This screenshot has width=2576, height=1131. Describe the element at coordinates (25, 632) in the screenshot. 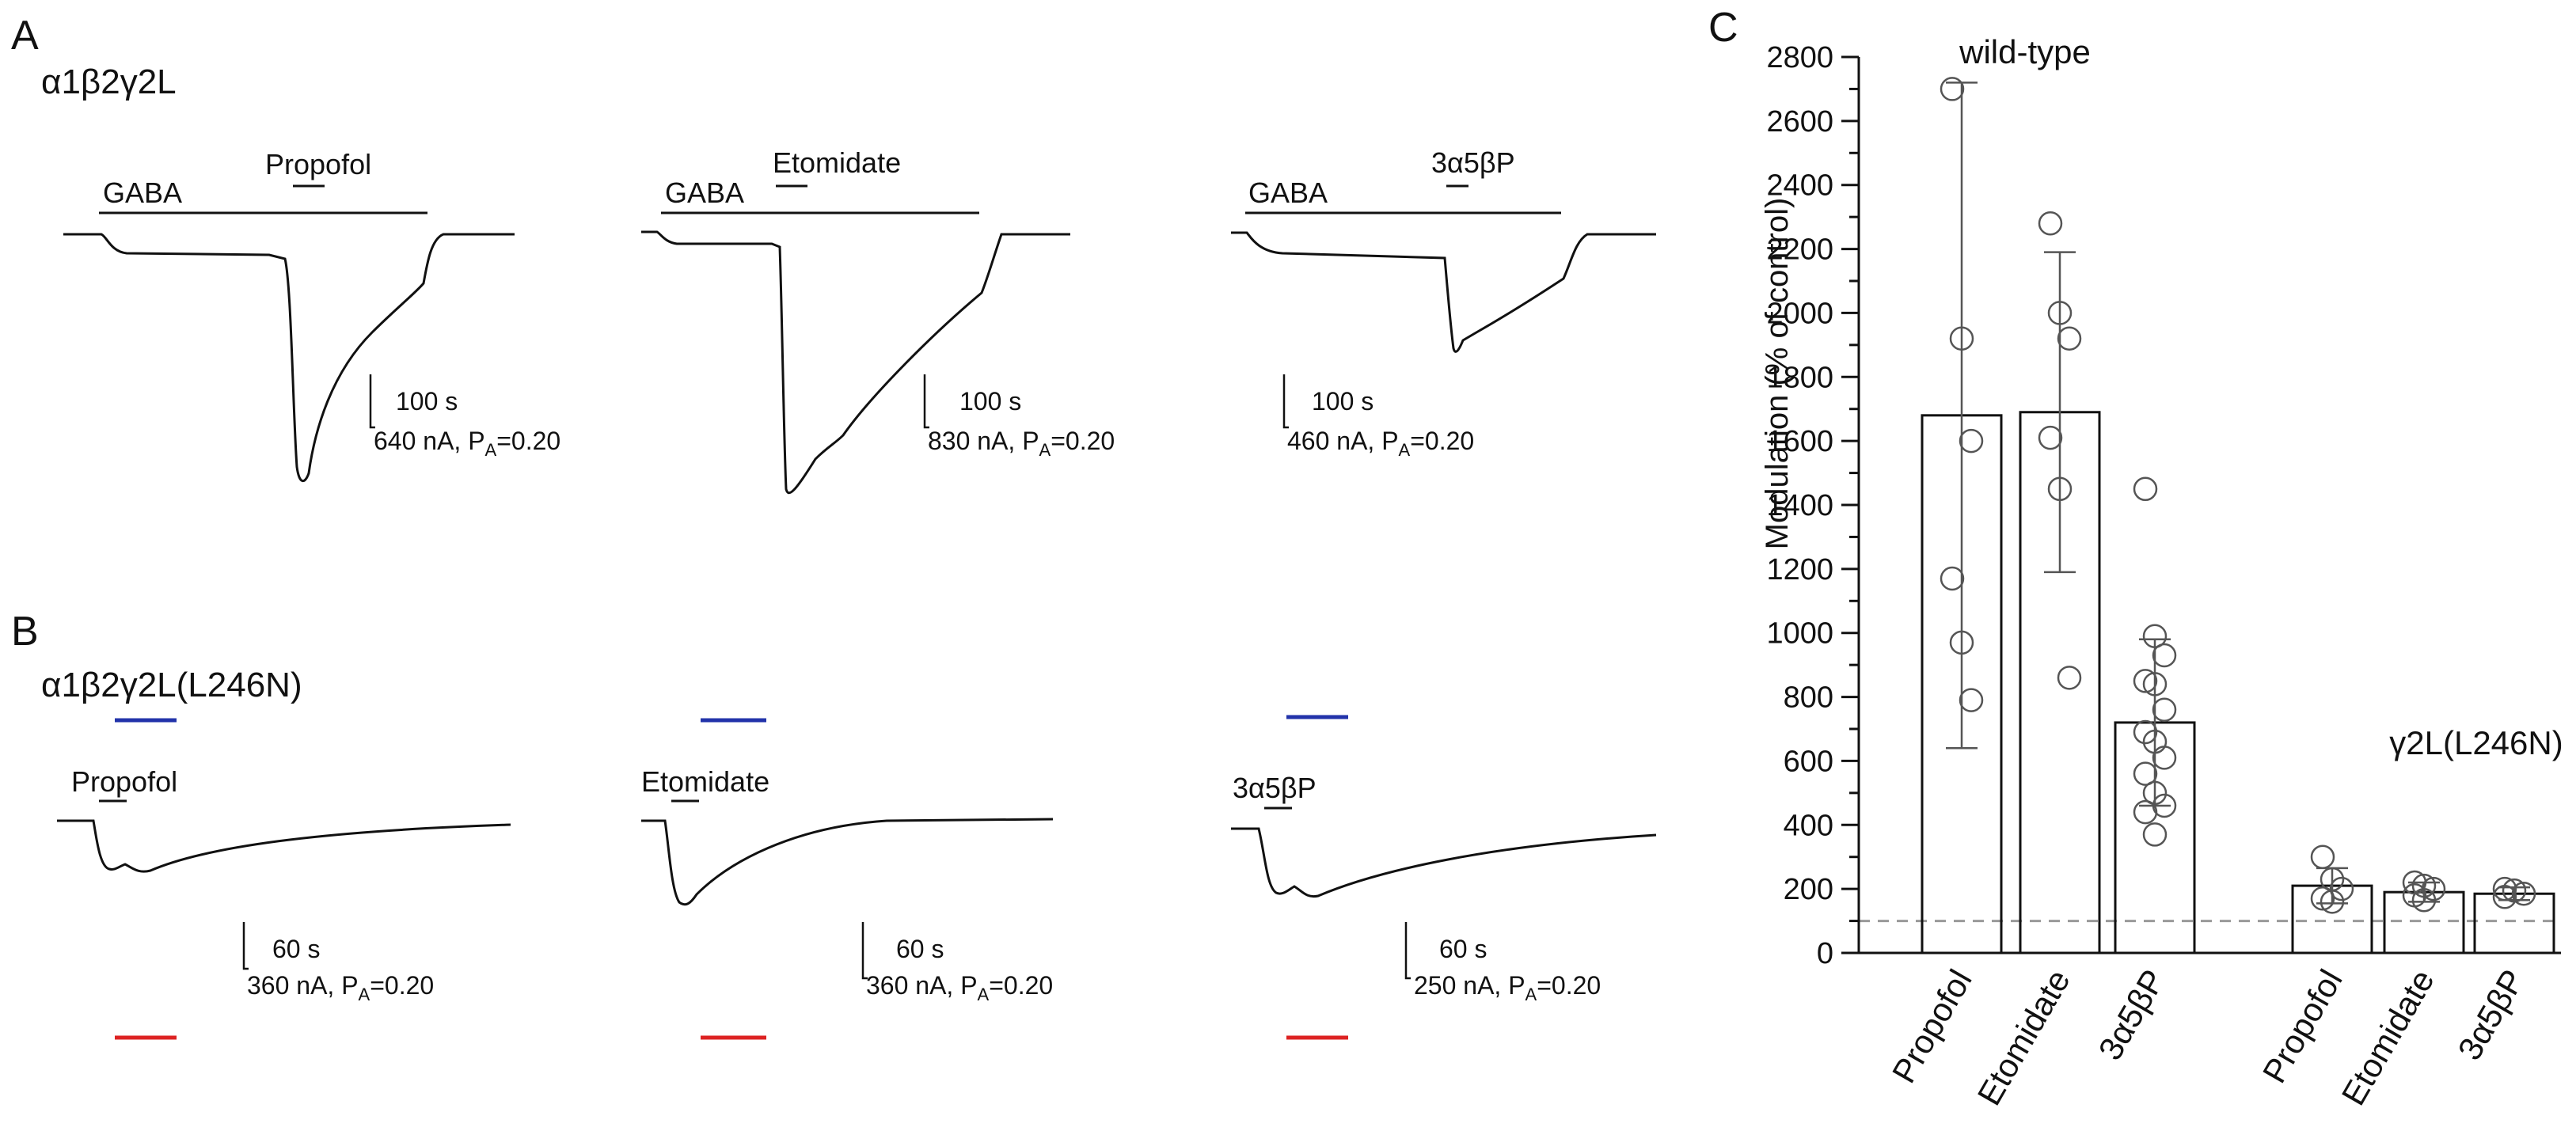

I see `panel-b-letter: B` at that location.